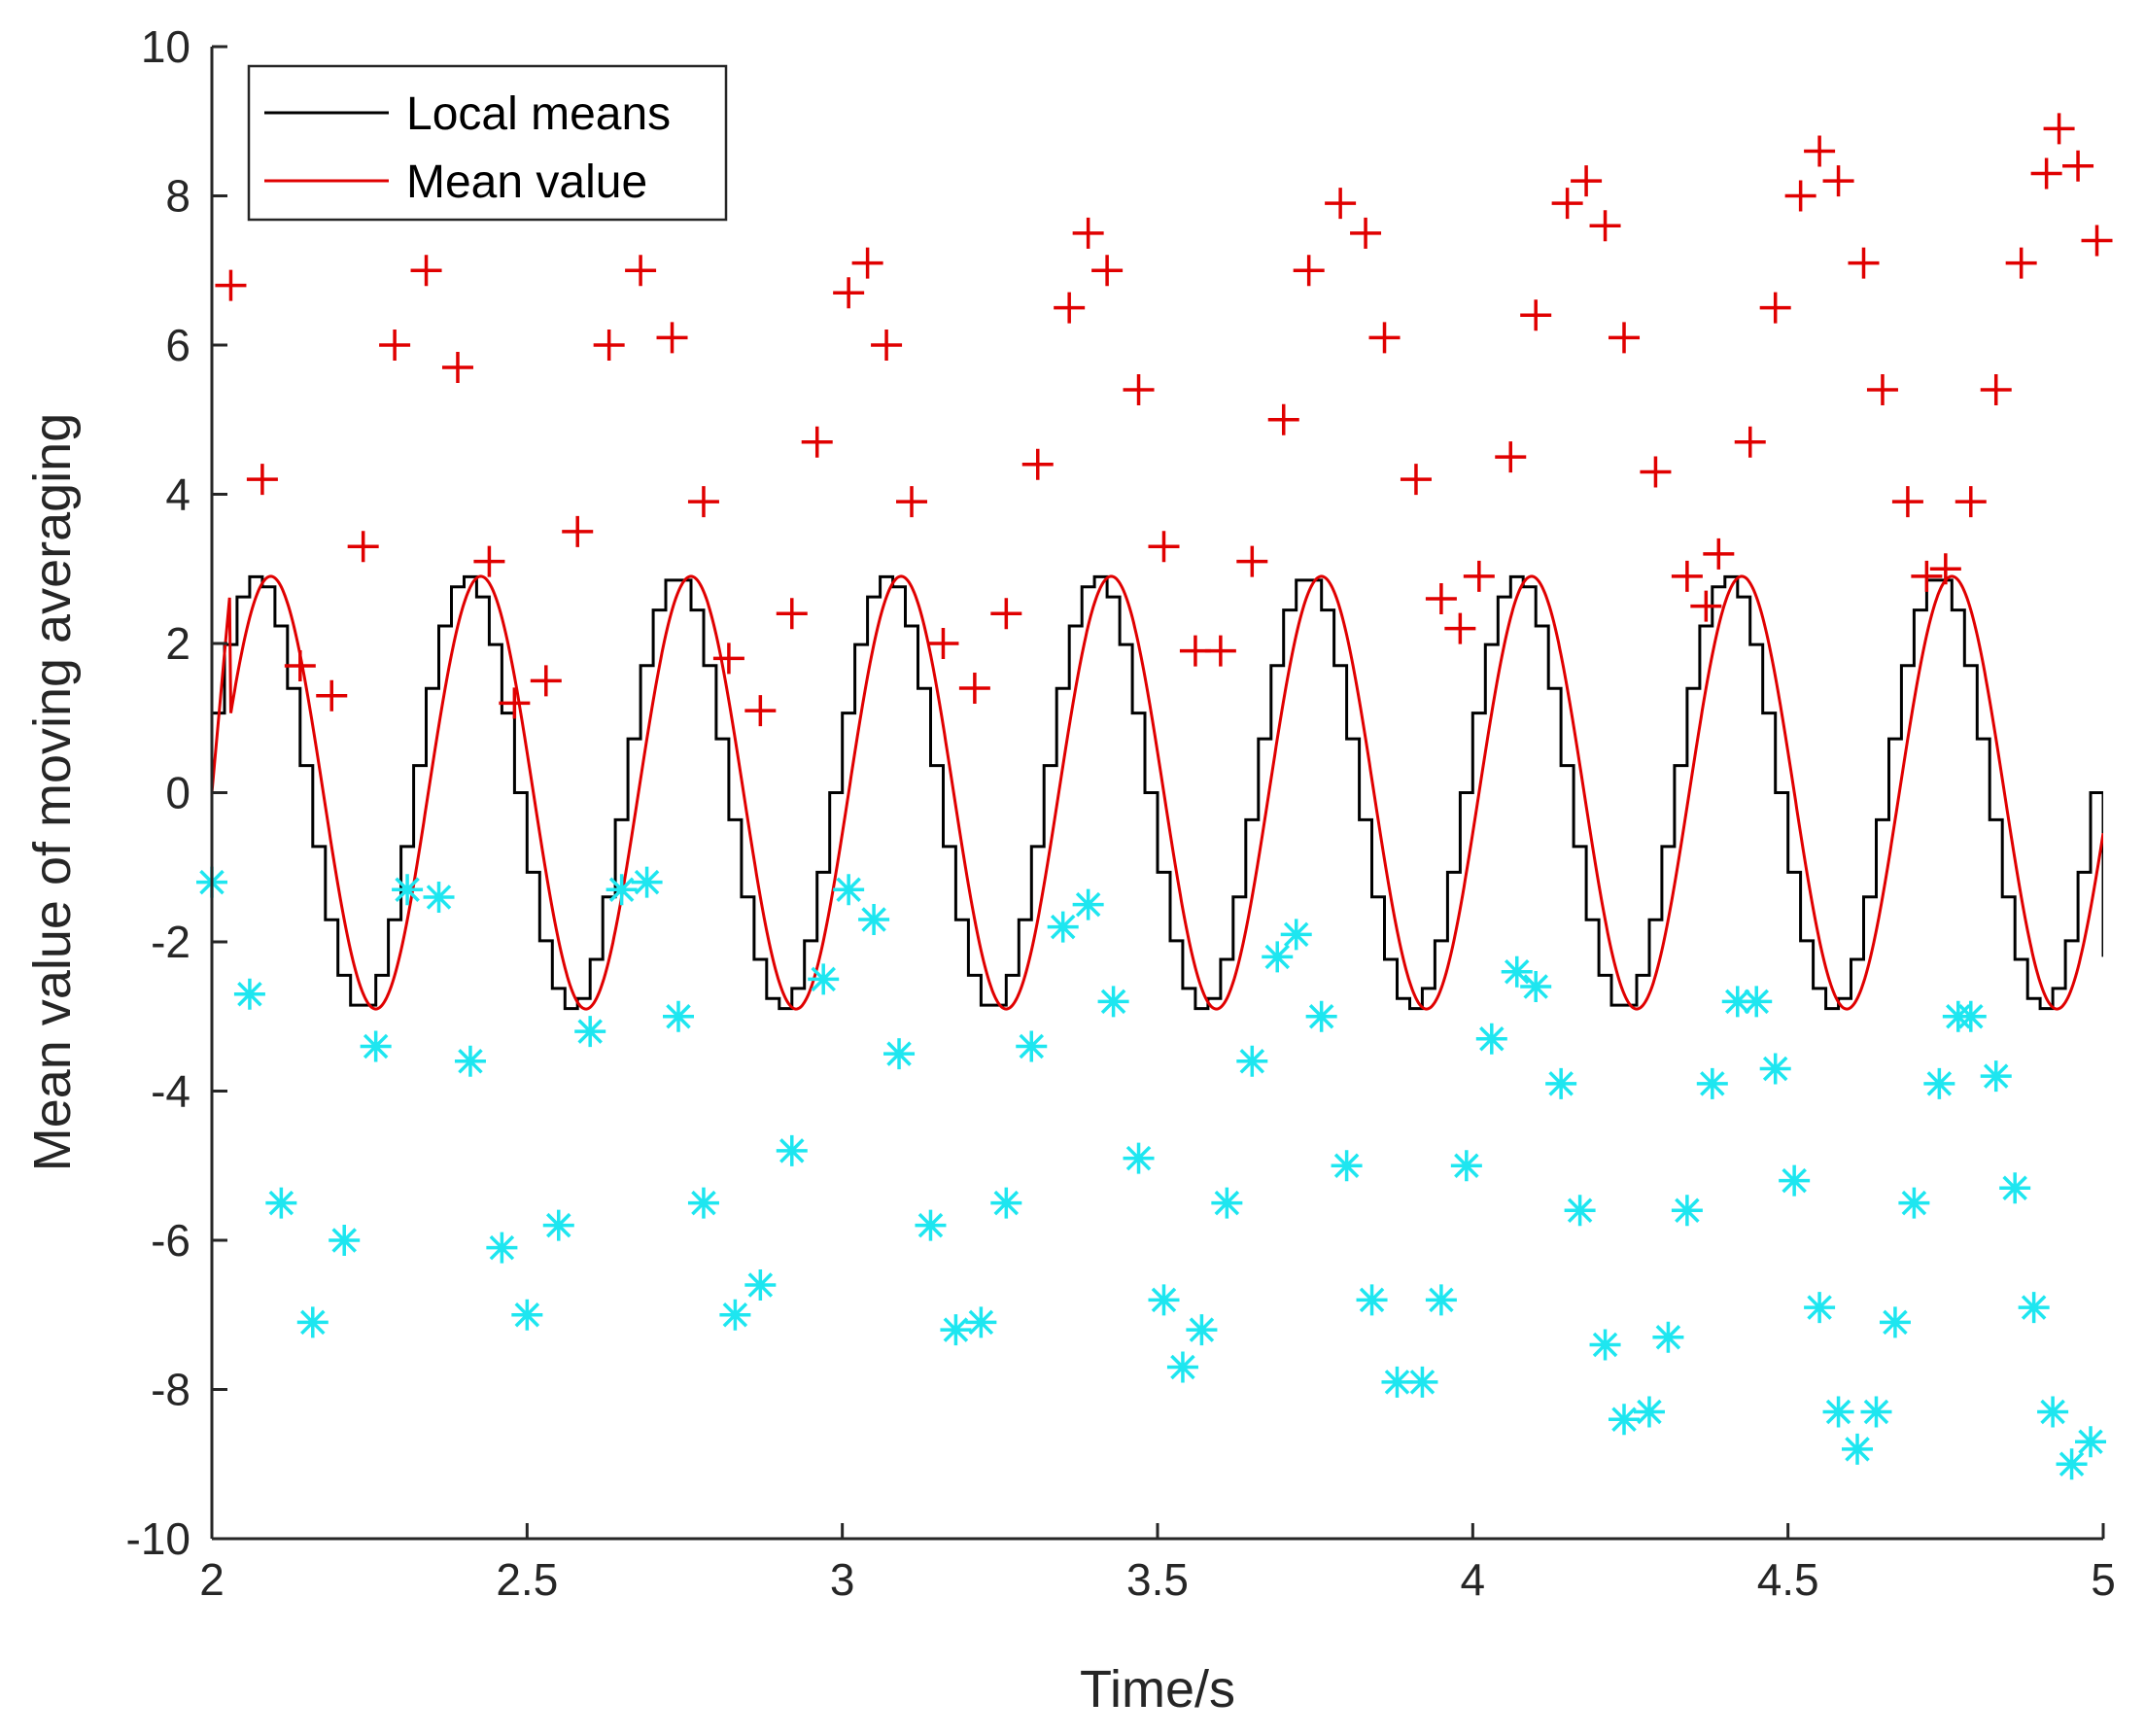 The height and width of the screenshot is (1736, 2145). What do you see at coordinates (170, 1240) in the screenshot?
I see `y-tick-label: -6` at bounding box center [170, 1240].